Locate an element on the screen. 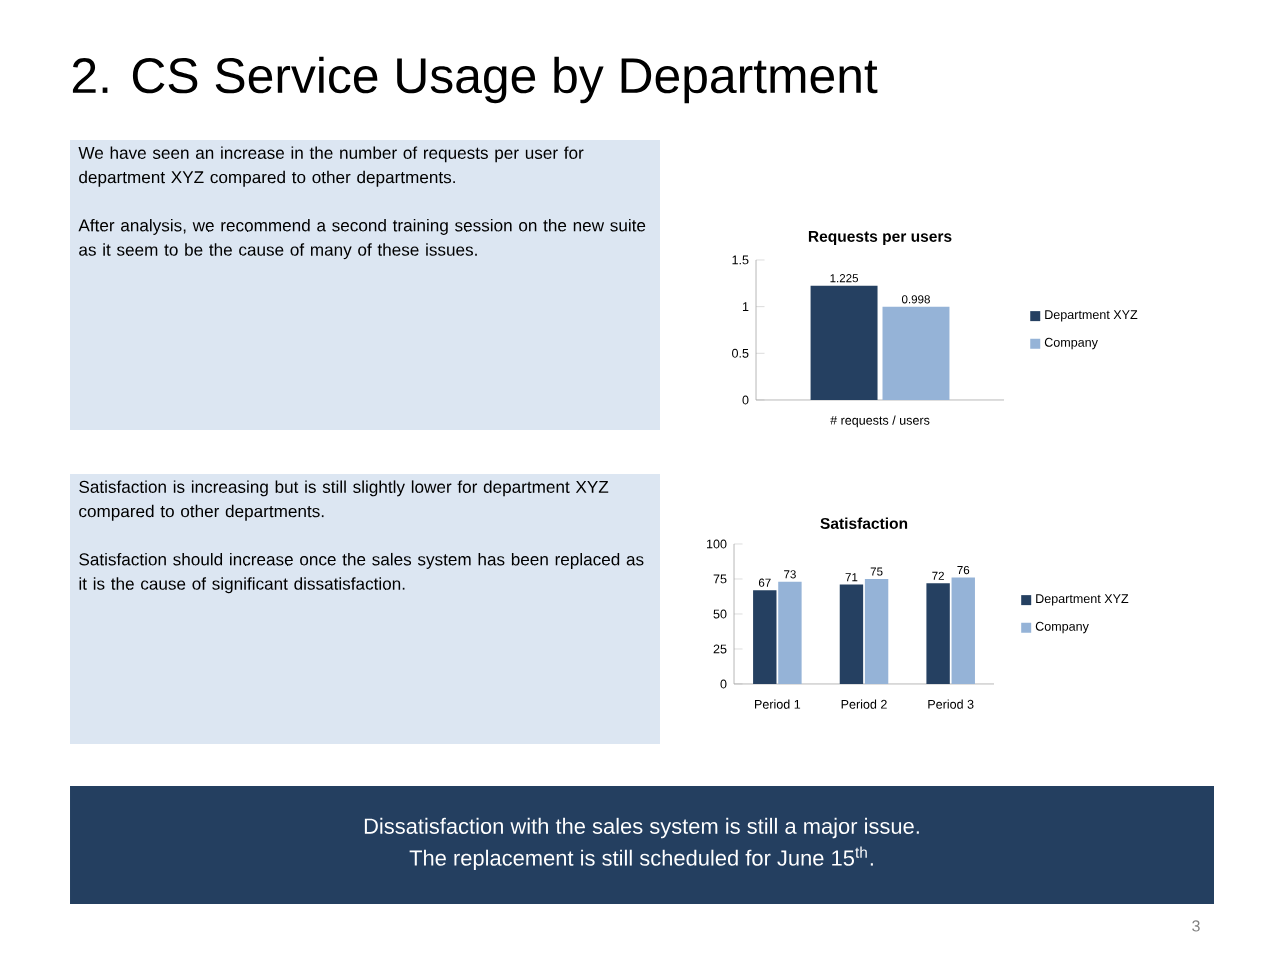  text: The replacement is still scheduled for June 15$^{th}$. is located at coordinates (641, 858).